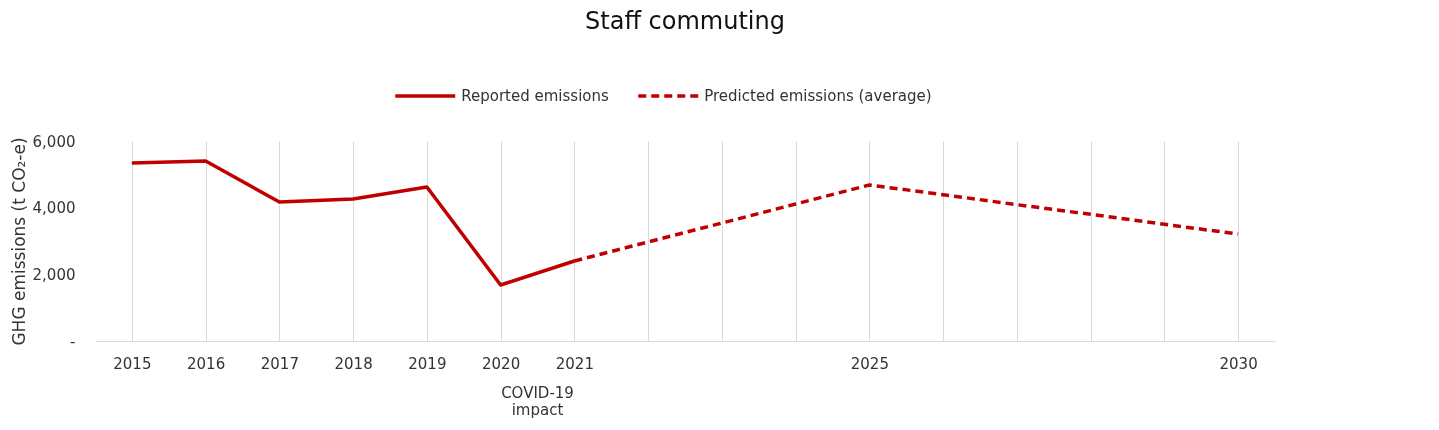 This screenshot has height=430, width=1439. What do you see at coordinates (818, 96) in the screenshot?
I see `legend-label: Predicted emissions (average)` at bounding box center [818, 96].